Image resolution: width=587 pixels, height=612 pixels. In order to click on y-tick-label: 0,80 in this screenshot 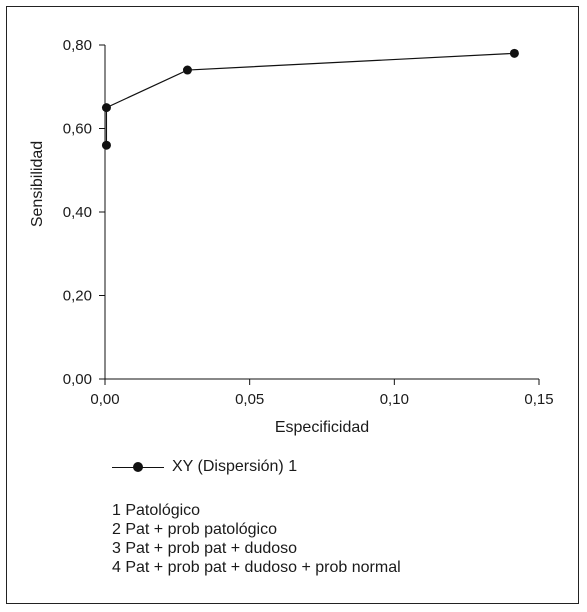, I will do `click(77, 45)`.